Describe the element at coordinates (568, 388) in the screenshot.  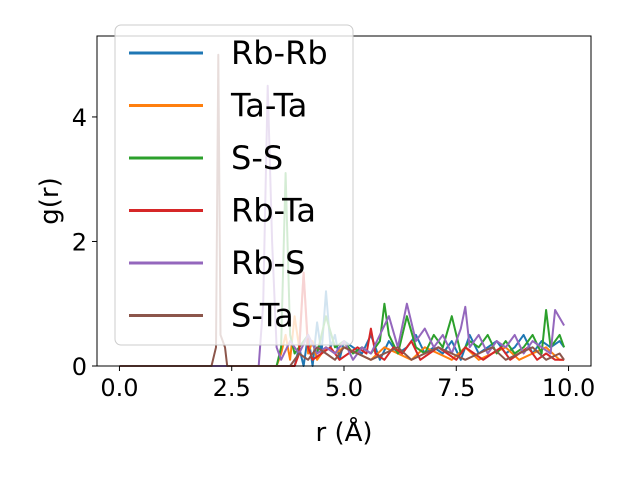
I see `x-tick-label: 10.0` at that location.